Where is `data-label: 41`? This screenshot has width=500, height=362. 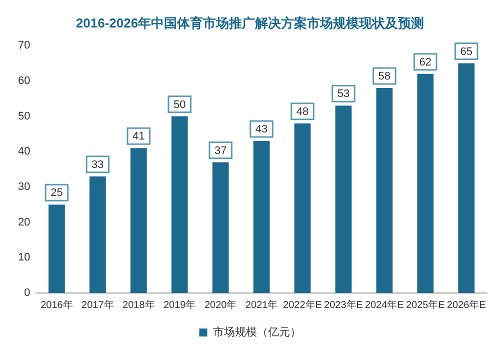 data-label: 41 is located at coordinates (138, 136).